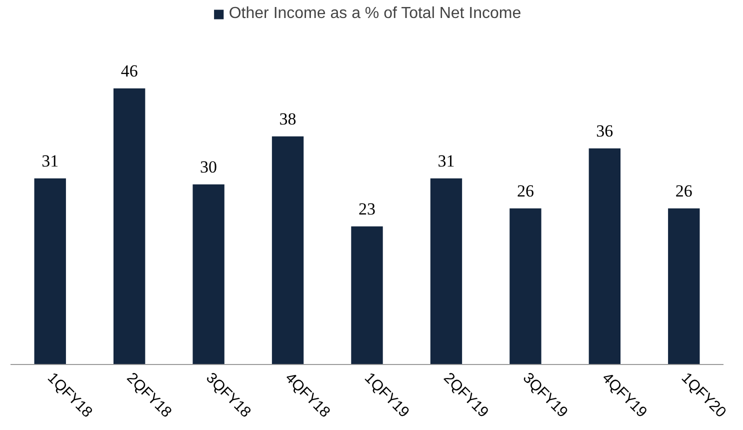  I want to click on data-label: 36, so click(605, 130).